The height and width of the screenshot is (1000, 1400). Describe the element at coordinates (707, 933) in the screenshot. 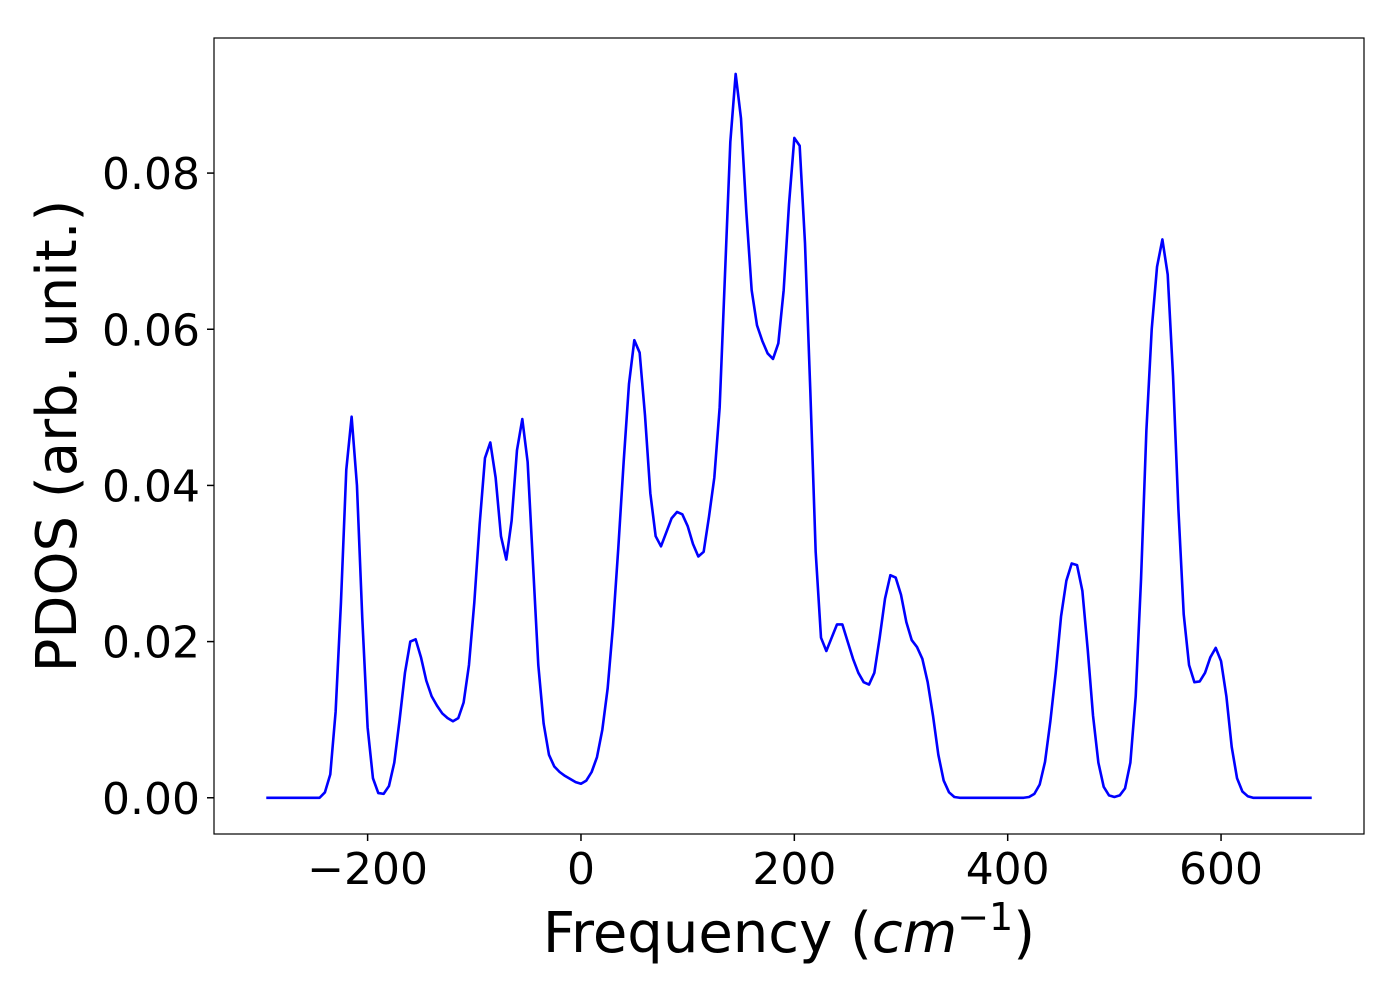

I see `x-label-text: Frequency (` at that location.